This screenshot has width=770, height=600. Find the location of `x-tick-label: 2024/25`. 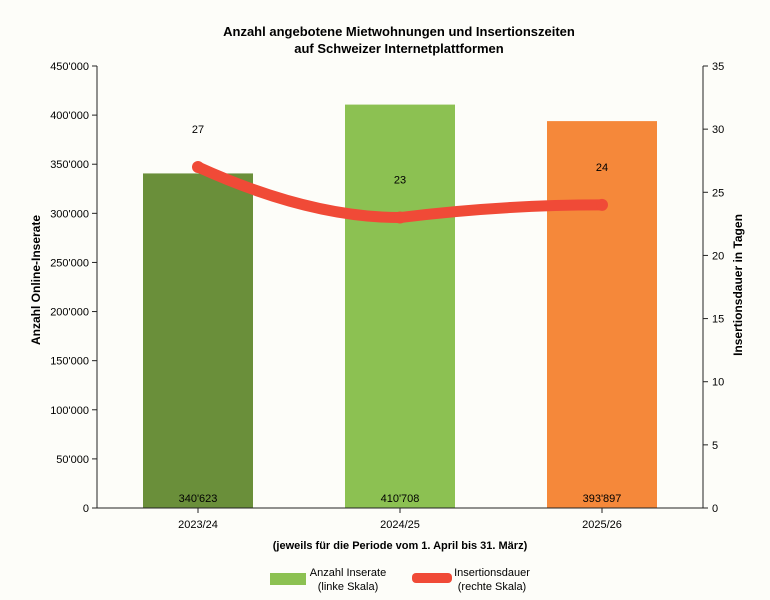

x-tick-label: 2024/25 is located at coordinates (400, 525).